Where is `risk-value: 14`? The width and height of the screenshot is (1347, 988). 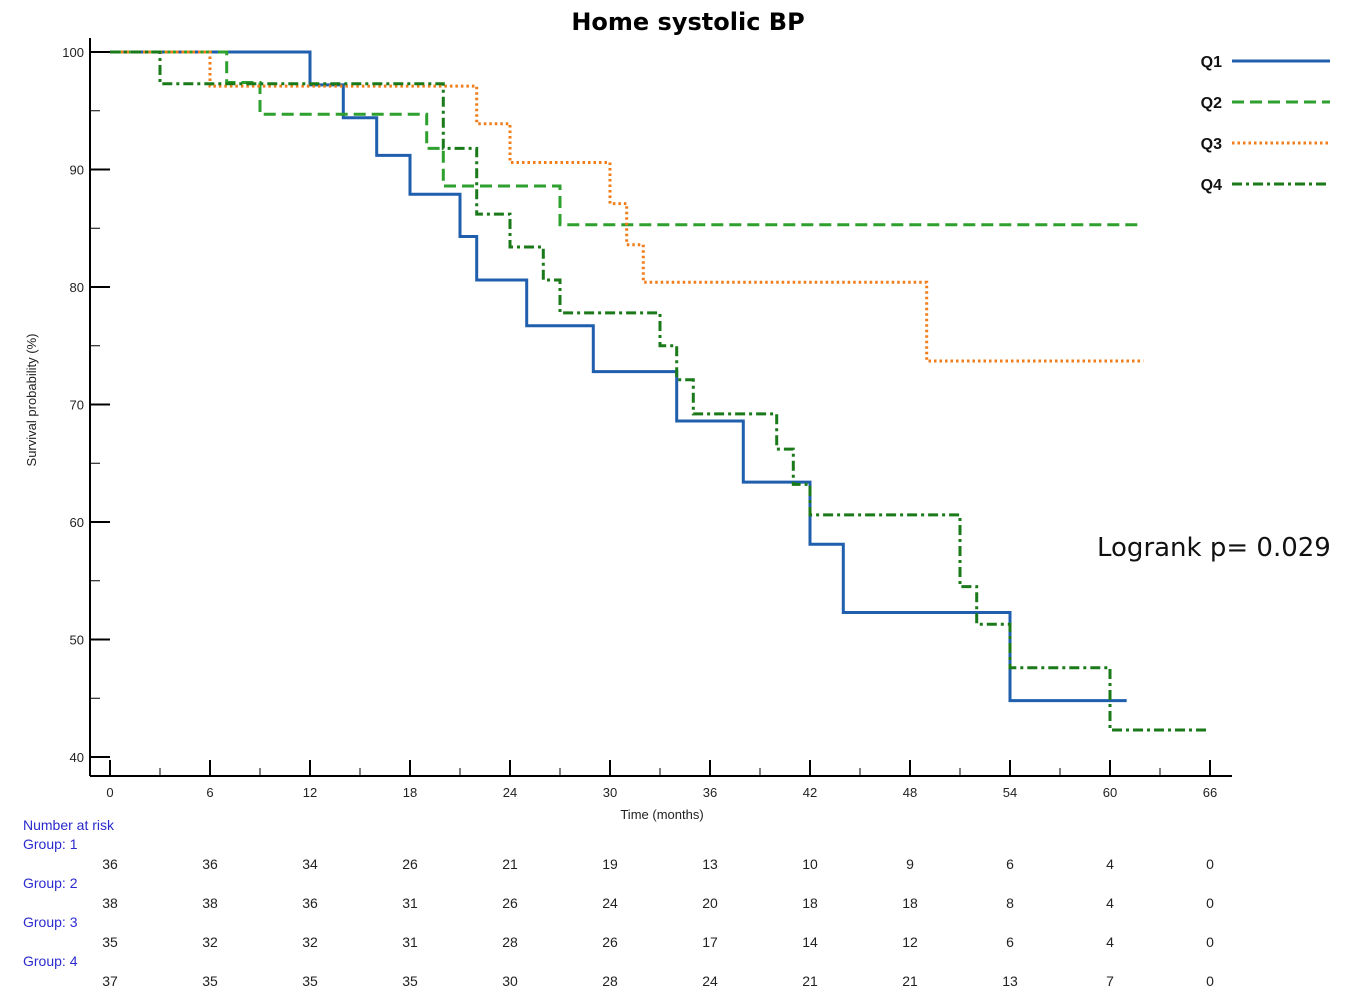 risk-value: 14 is located at coordinates (810, 942).